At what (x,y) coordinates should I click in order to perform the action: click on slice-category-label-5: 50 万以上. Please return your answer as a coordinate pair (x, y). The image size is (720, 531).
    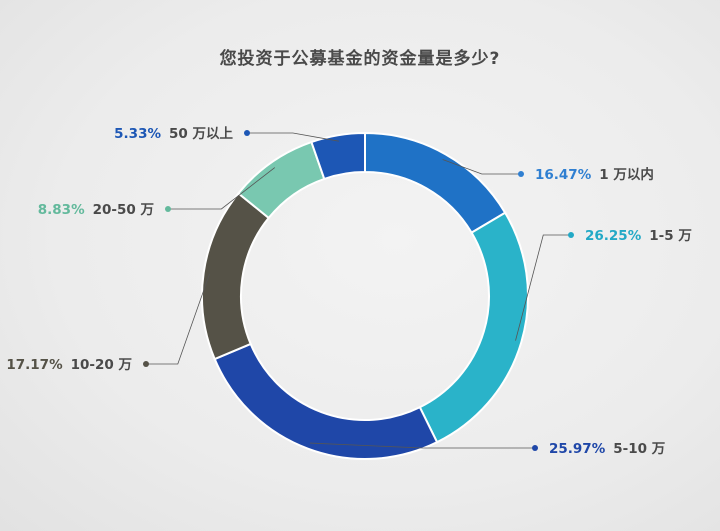
    Looking at the image, I should click on (201, 134).